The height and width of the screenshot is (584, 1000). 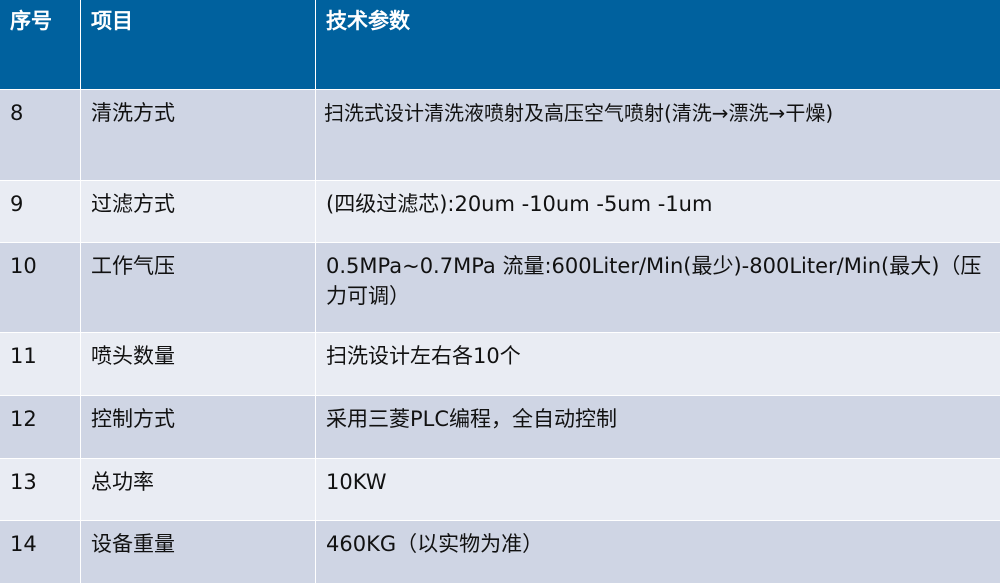 I want to click on cell-item: 过滤方式, so click(x=198, y=211).